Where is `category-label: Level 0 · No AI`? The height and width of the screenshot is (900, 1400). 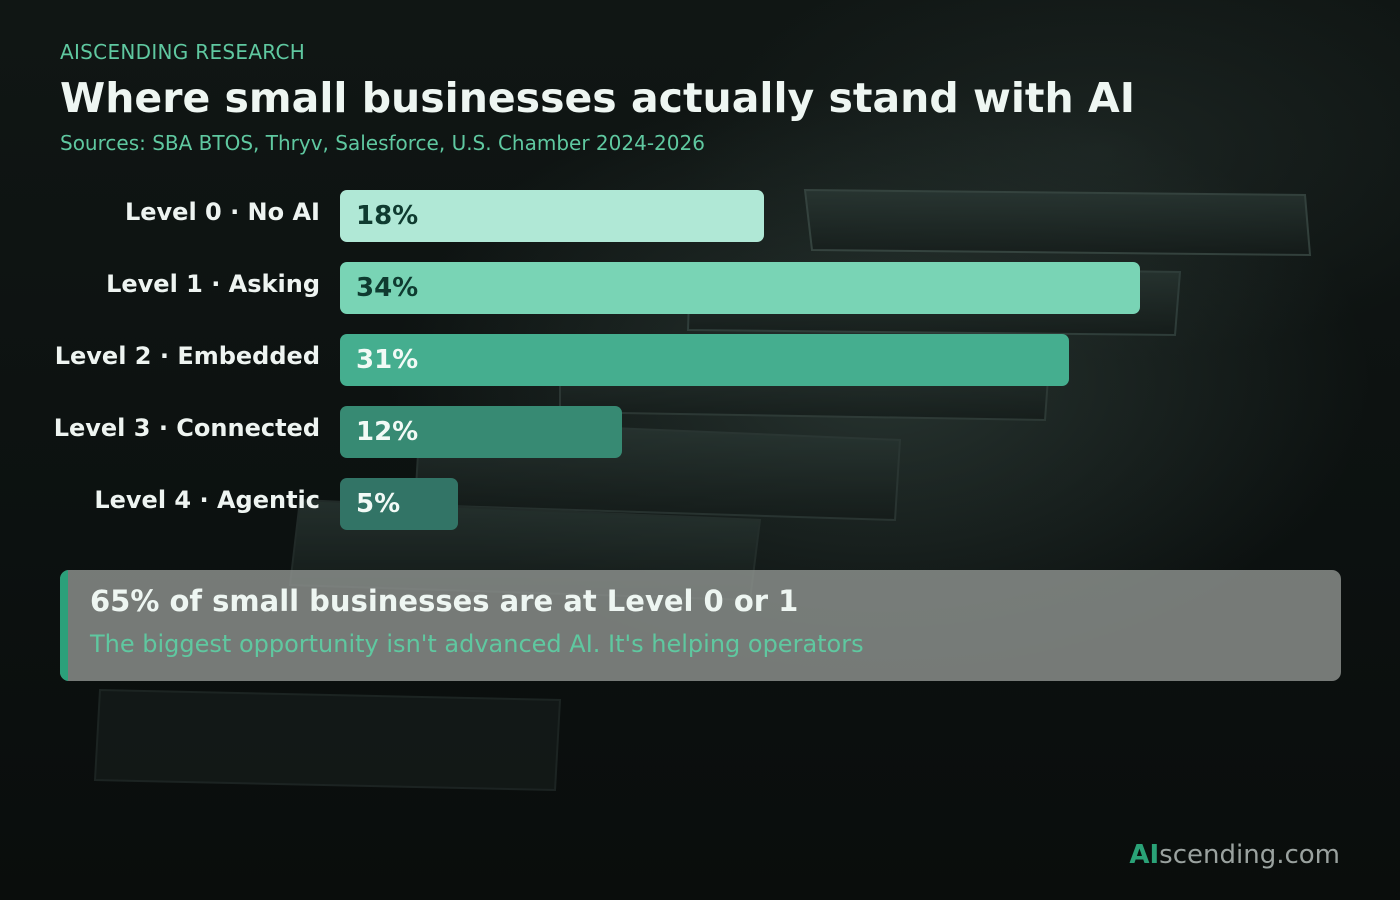 category-label: Level 0 · No AI is located at coordinates (222, 212).